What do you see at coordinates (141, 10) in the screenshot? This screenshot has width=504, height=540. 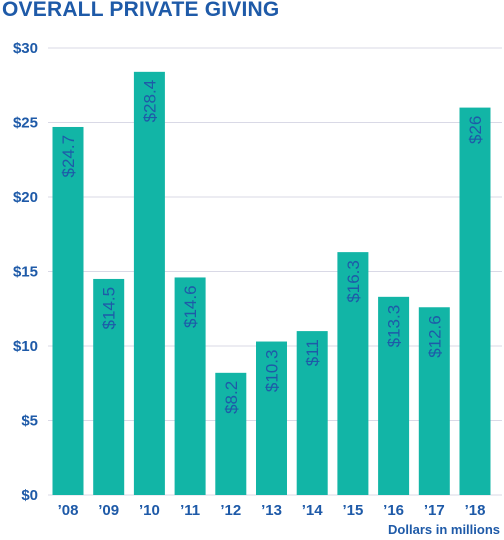 I see `chart-title: OVERALL PRIVATE GIVING` at bounding box center [141, 10].